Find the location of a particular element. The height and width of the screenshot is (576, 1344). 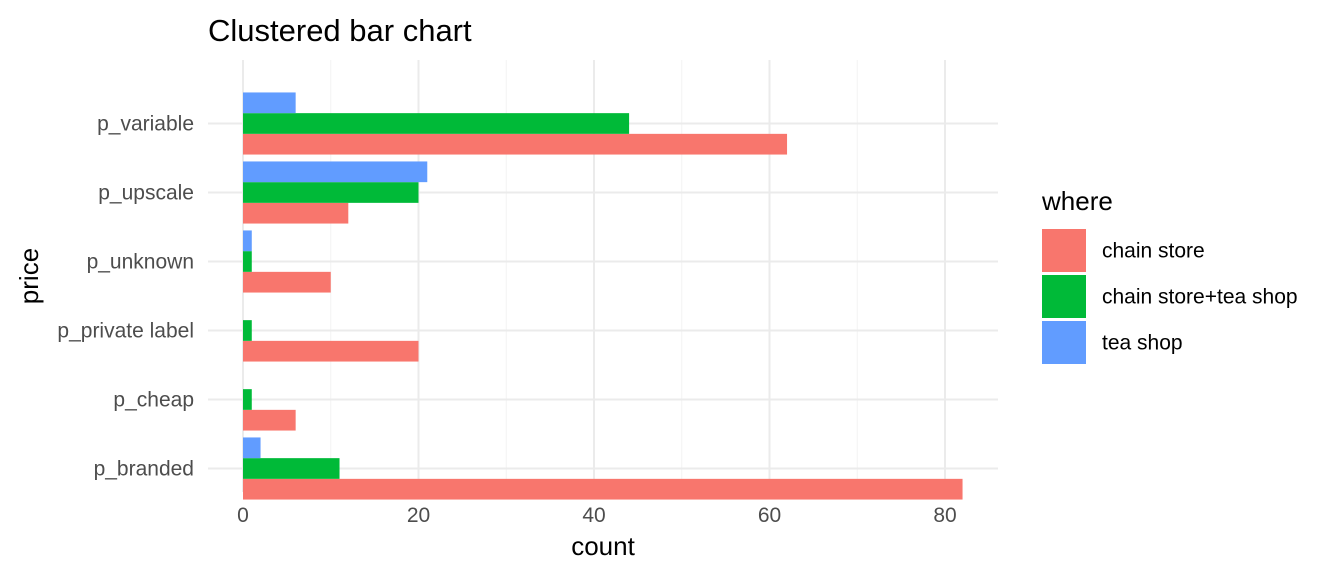

bar-chain-store-p-unknown is located at coordinates (287, 282).